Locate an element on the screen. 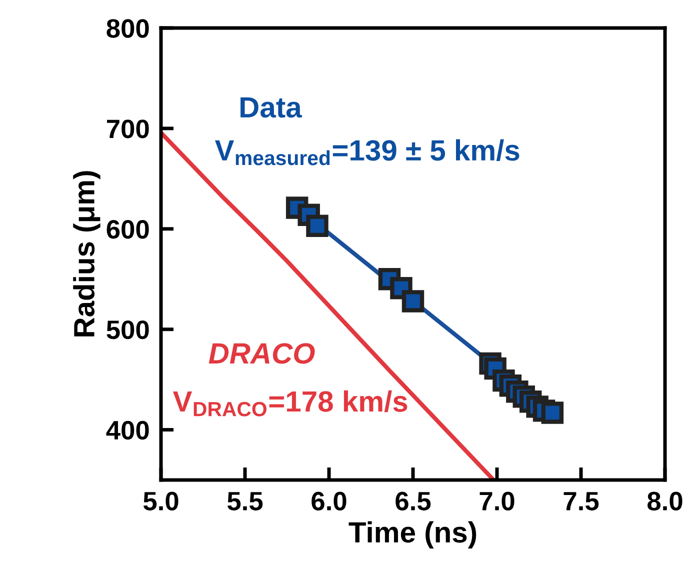  y-tick-label: 500 is located at coordinates (127, 330).